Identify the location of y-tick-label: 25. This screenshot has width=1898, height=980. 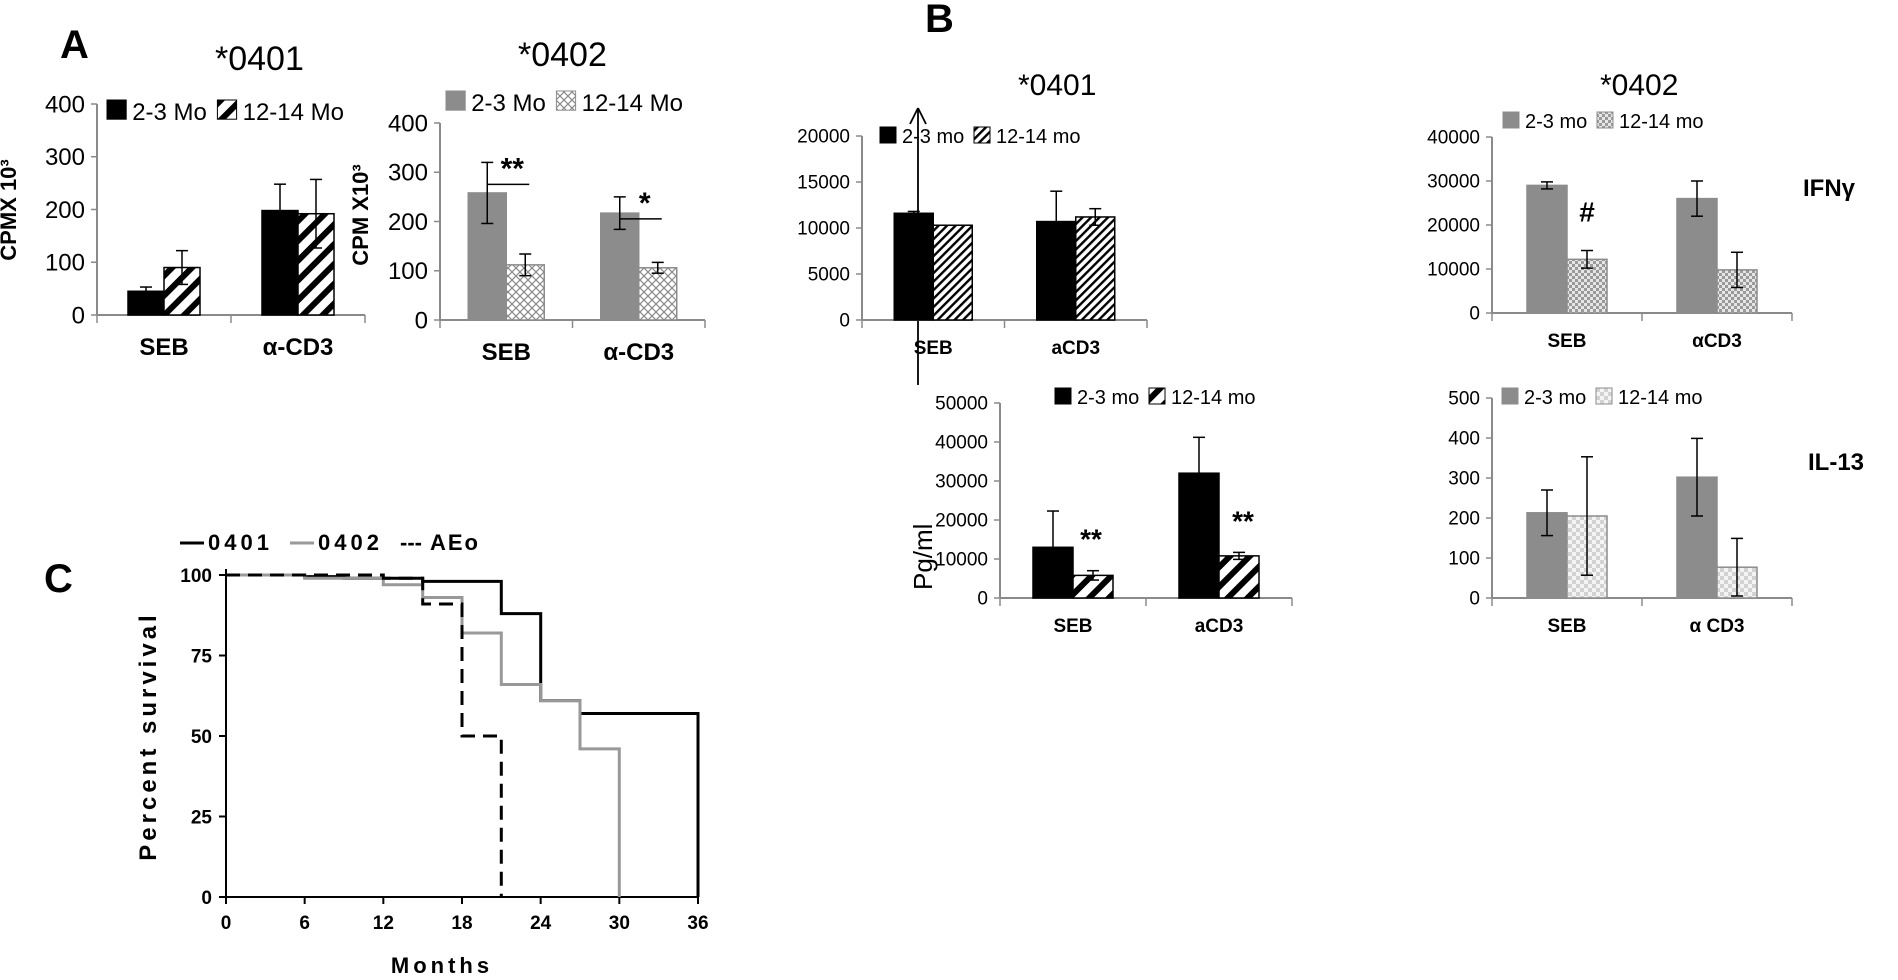
(202, 818).